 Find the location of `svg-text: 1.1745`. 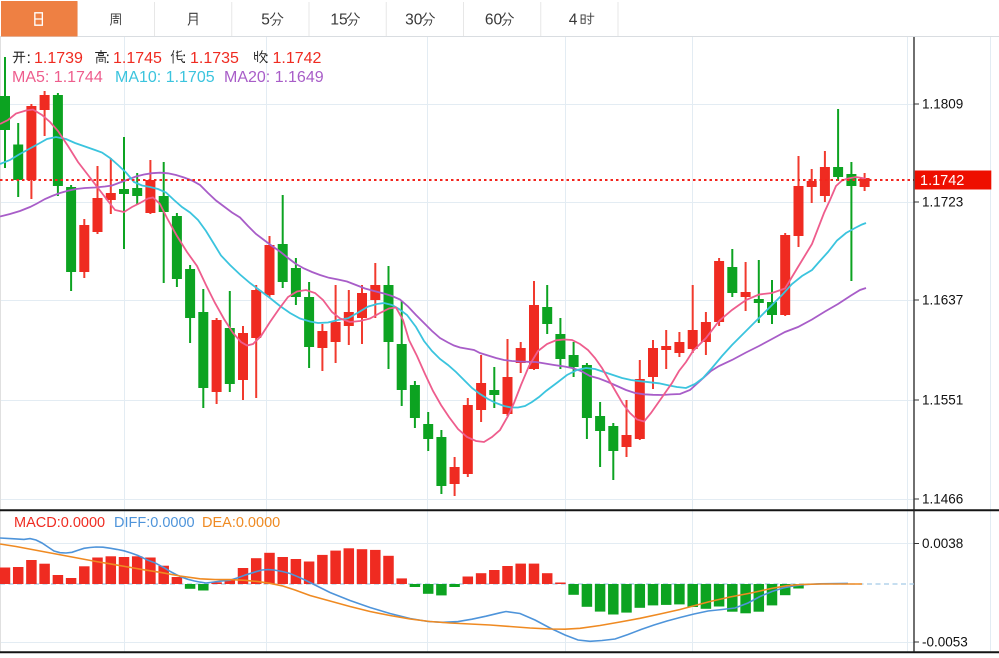

svg-text: 1.1745 is located at coordinates (137, 58).